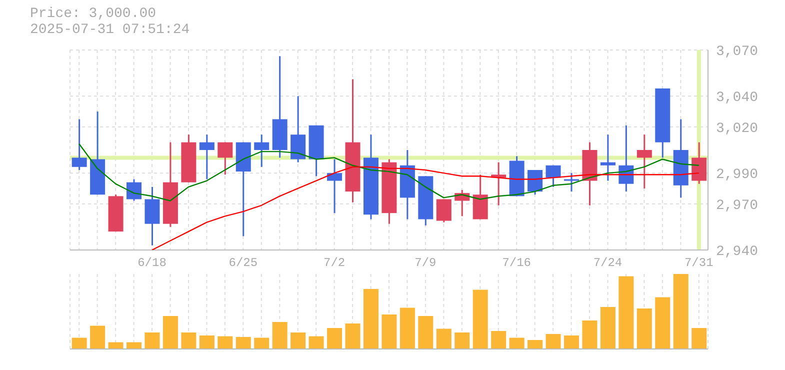  I want to click on x-tick-label: 7/16, so click(517, 263).